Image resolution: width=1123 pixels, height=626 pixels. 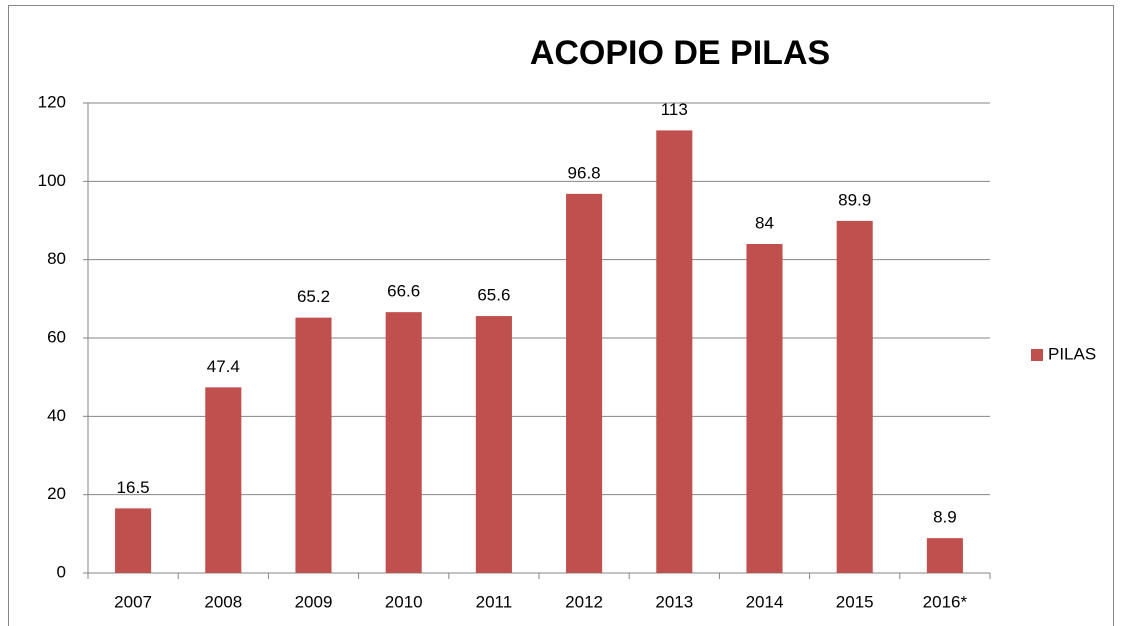 I want to click on x-tick-label: 2012, so click(x=584, y=601).